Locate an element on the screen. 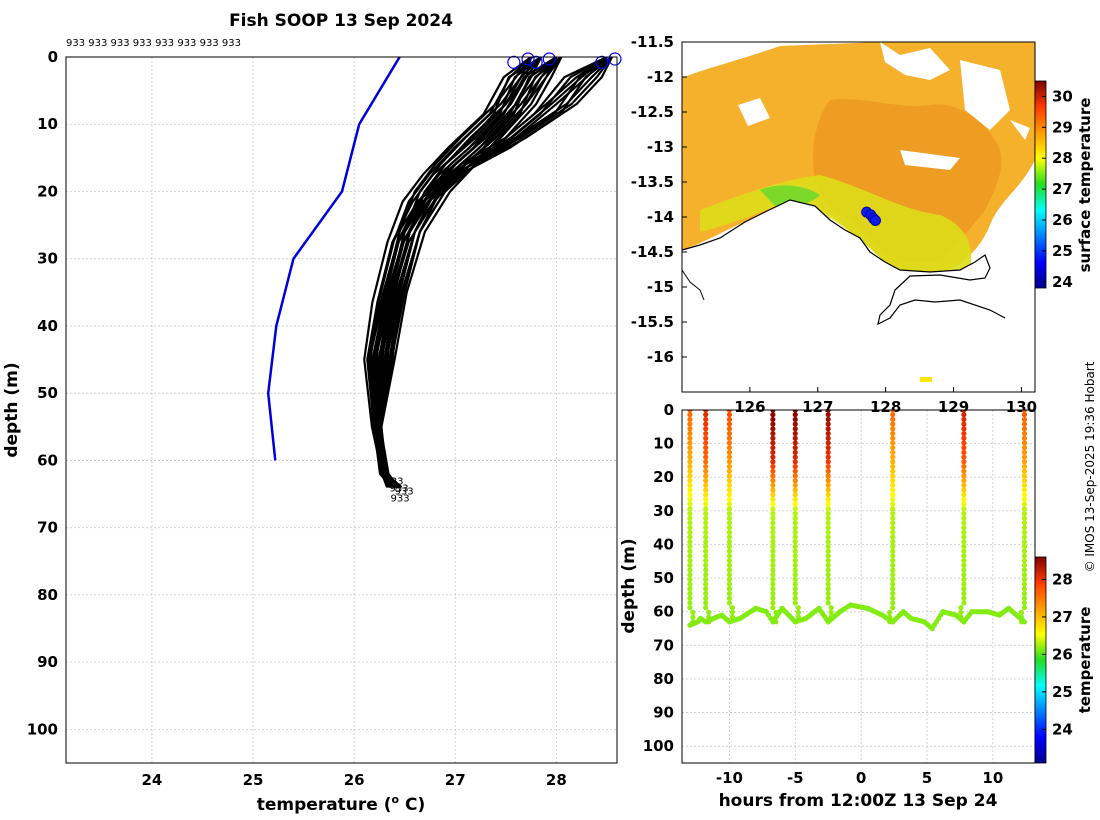 This screenshot has width=1100, height=820. timeseries-ytick-label: 70 is located at coordinates (663, 645).